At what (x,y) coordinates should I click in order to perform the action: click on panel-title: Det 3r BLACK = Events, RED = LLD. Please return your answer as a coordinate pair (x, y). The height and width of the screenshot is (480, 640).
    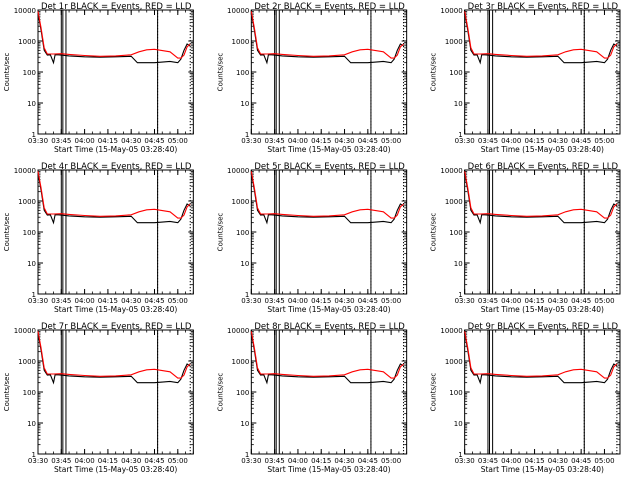
    Looking at the image, I should click on (543, 7).